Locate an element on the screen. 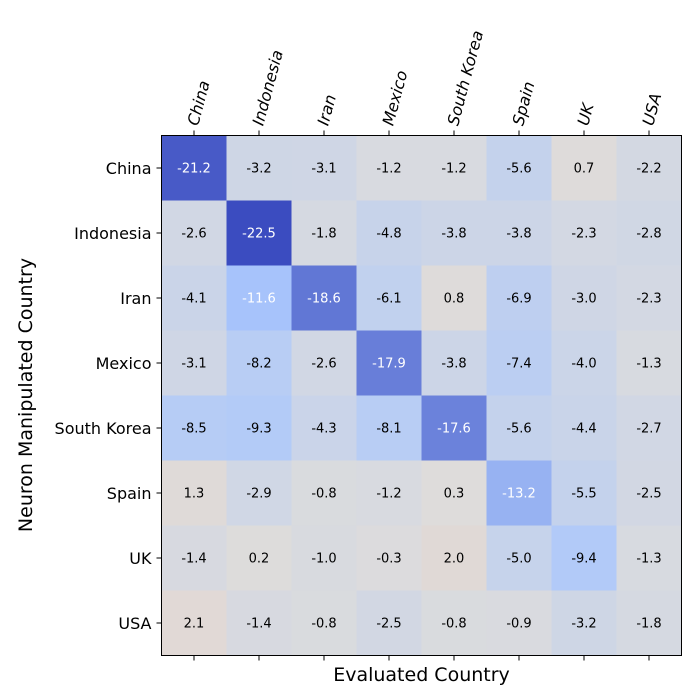 The height and width of the screenshot is (700, 700). x-axis-title: Evaluated Country is located at coordinates (421, 675).